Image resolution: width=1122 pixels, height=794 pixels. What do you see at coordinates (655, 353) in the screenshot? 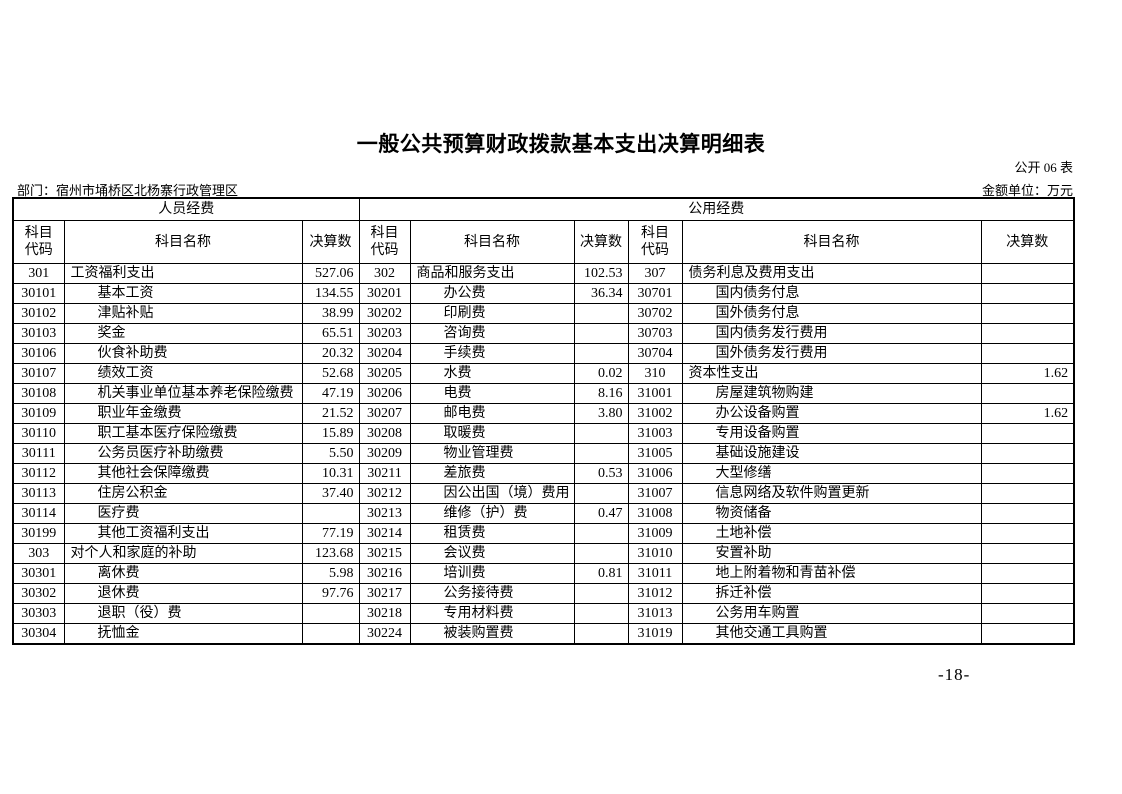
I see `subject-code-cell: 30704` at bounding box center [655, 353].